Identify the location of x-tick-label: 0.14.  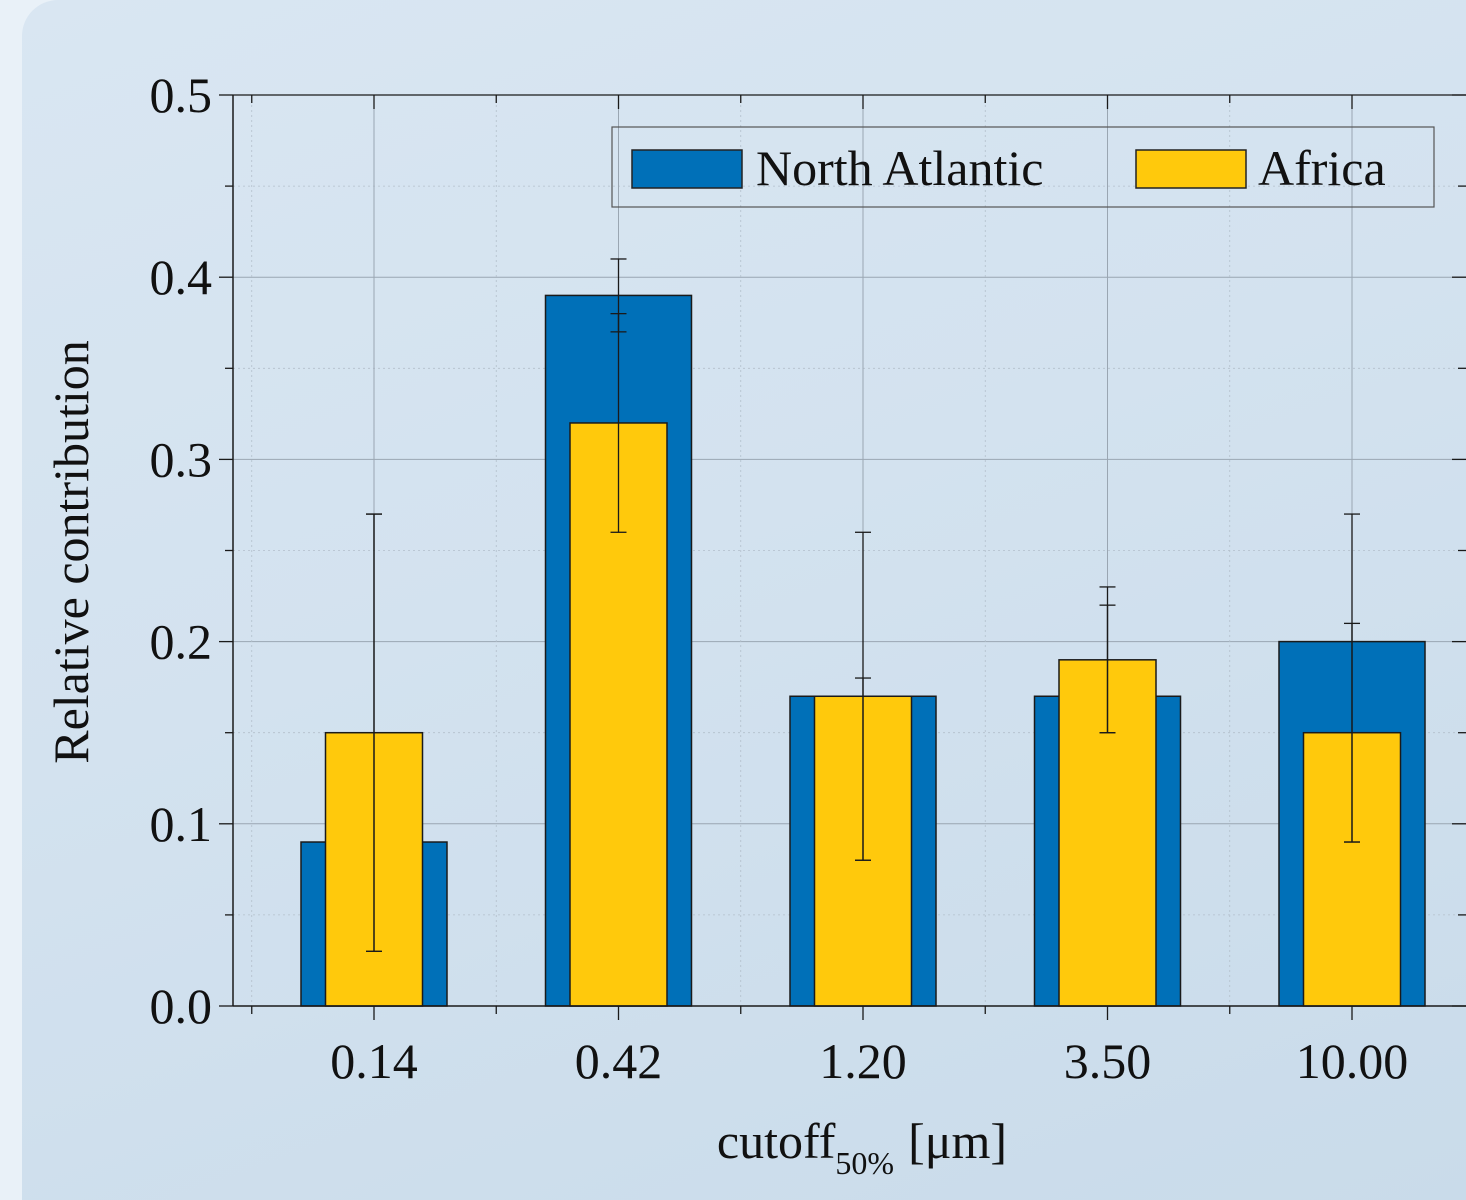
(374, 1061).